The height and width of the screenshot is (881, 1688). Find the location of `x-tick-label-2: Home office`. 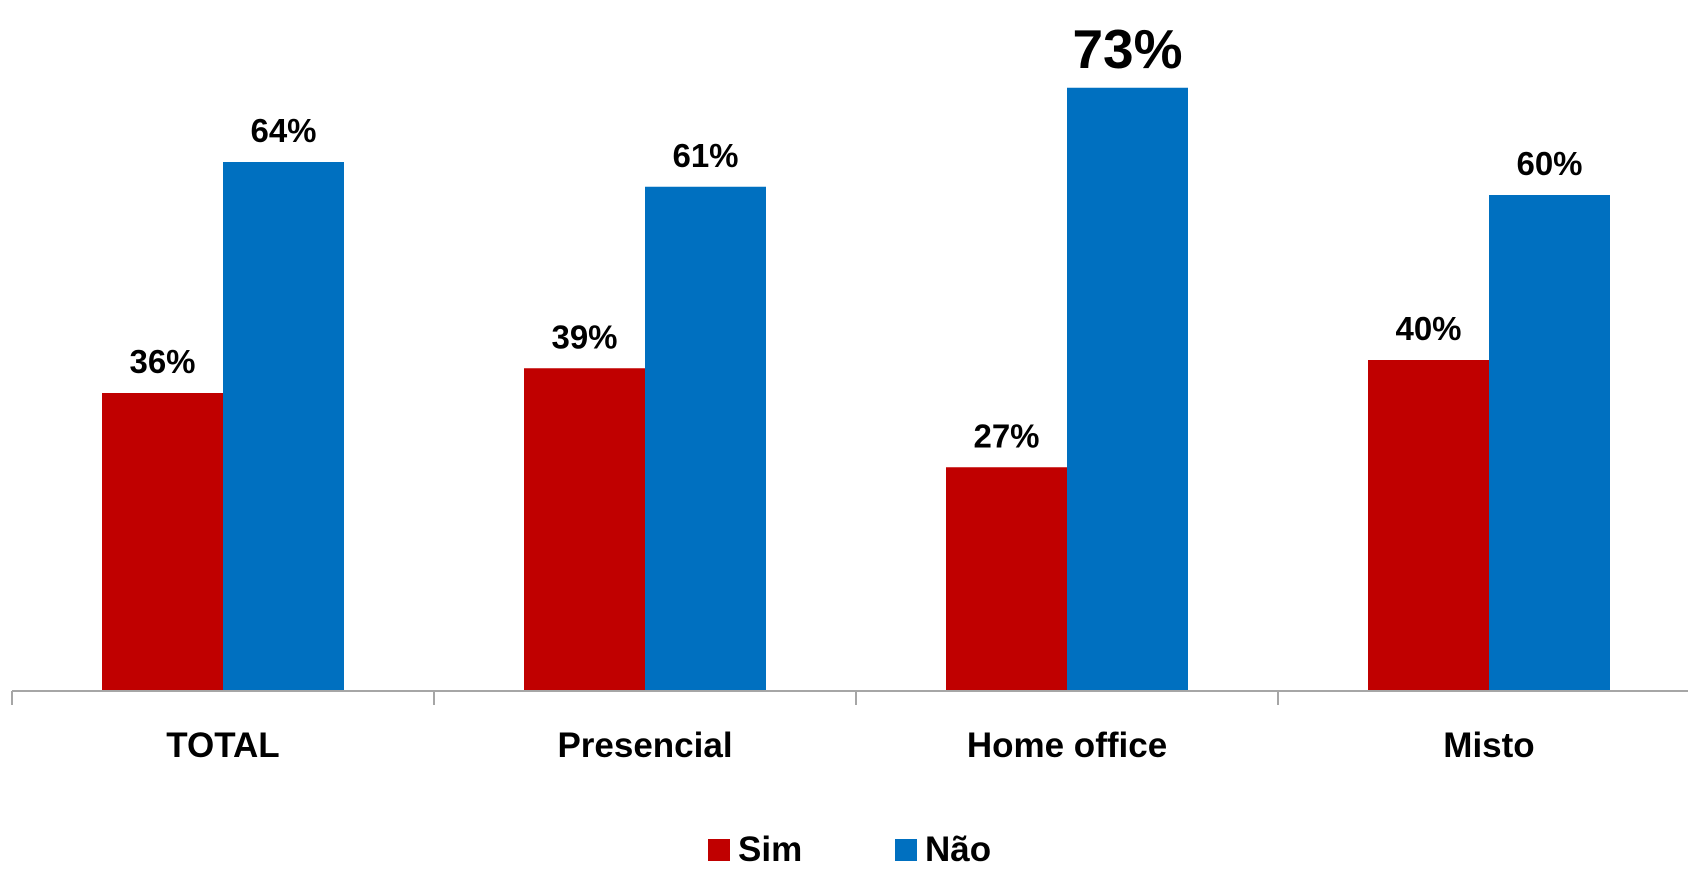

x-tick-label-2: Home office is located at coordinates (1067, 745).